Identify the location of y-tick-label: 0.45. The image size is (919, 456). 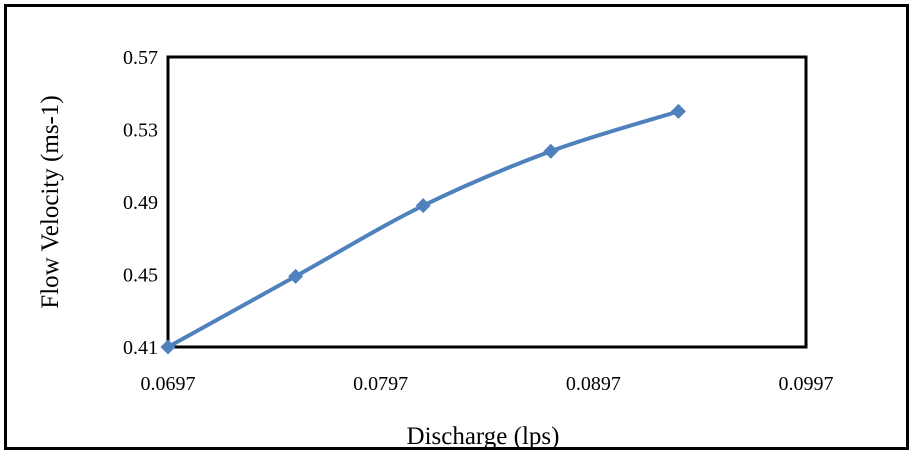
(140, 276).